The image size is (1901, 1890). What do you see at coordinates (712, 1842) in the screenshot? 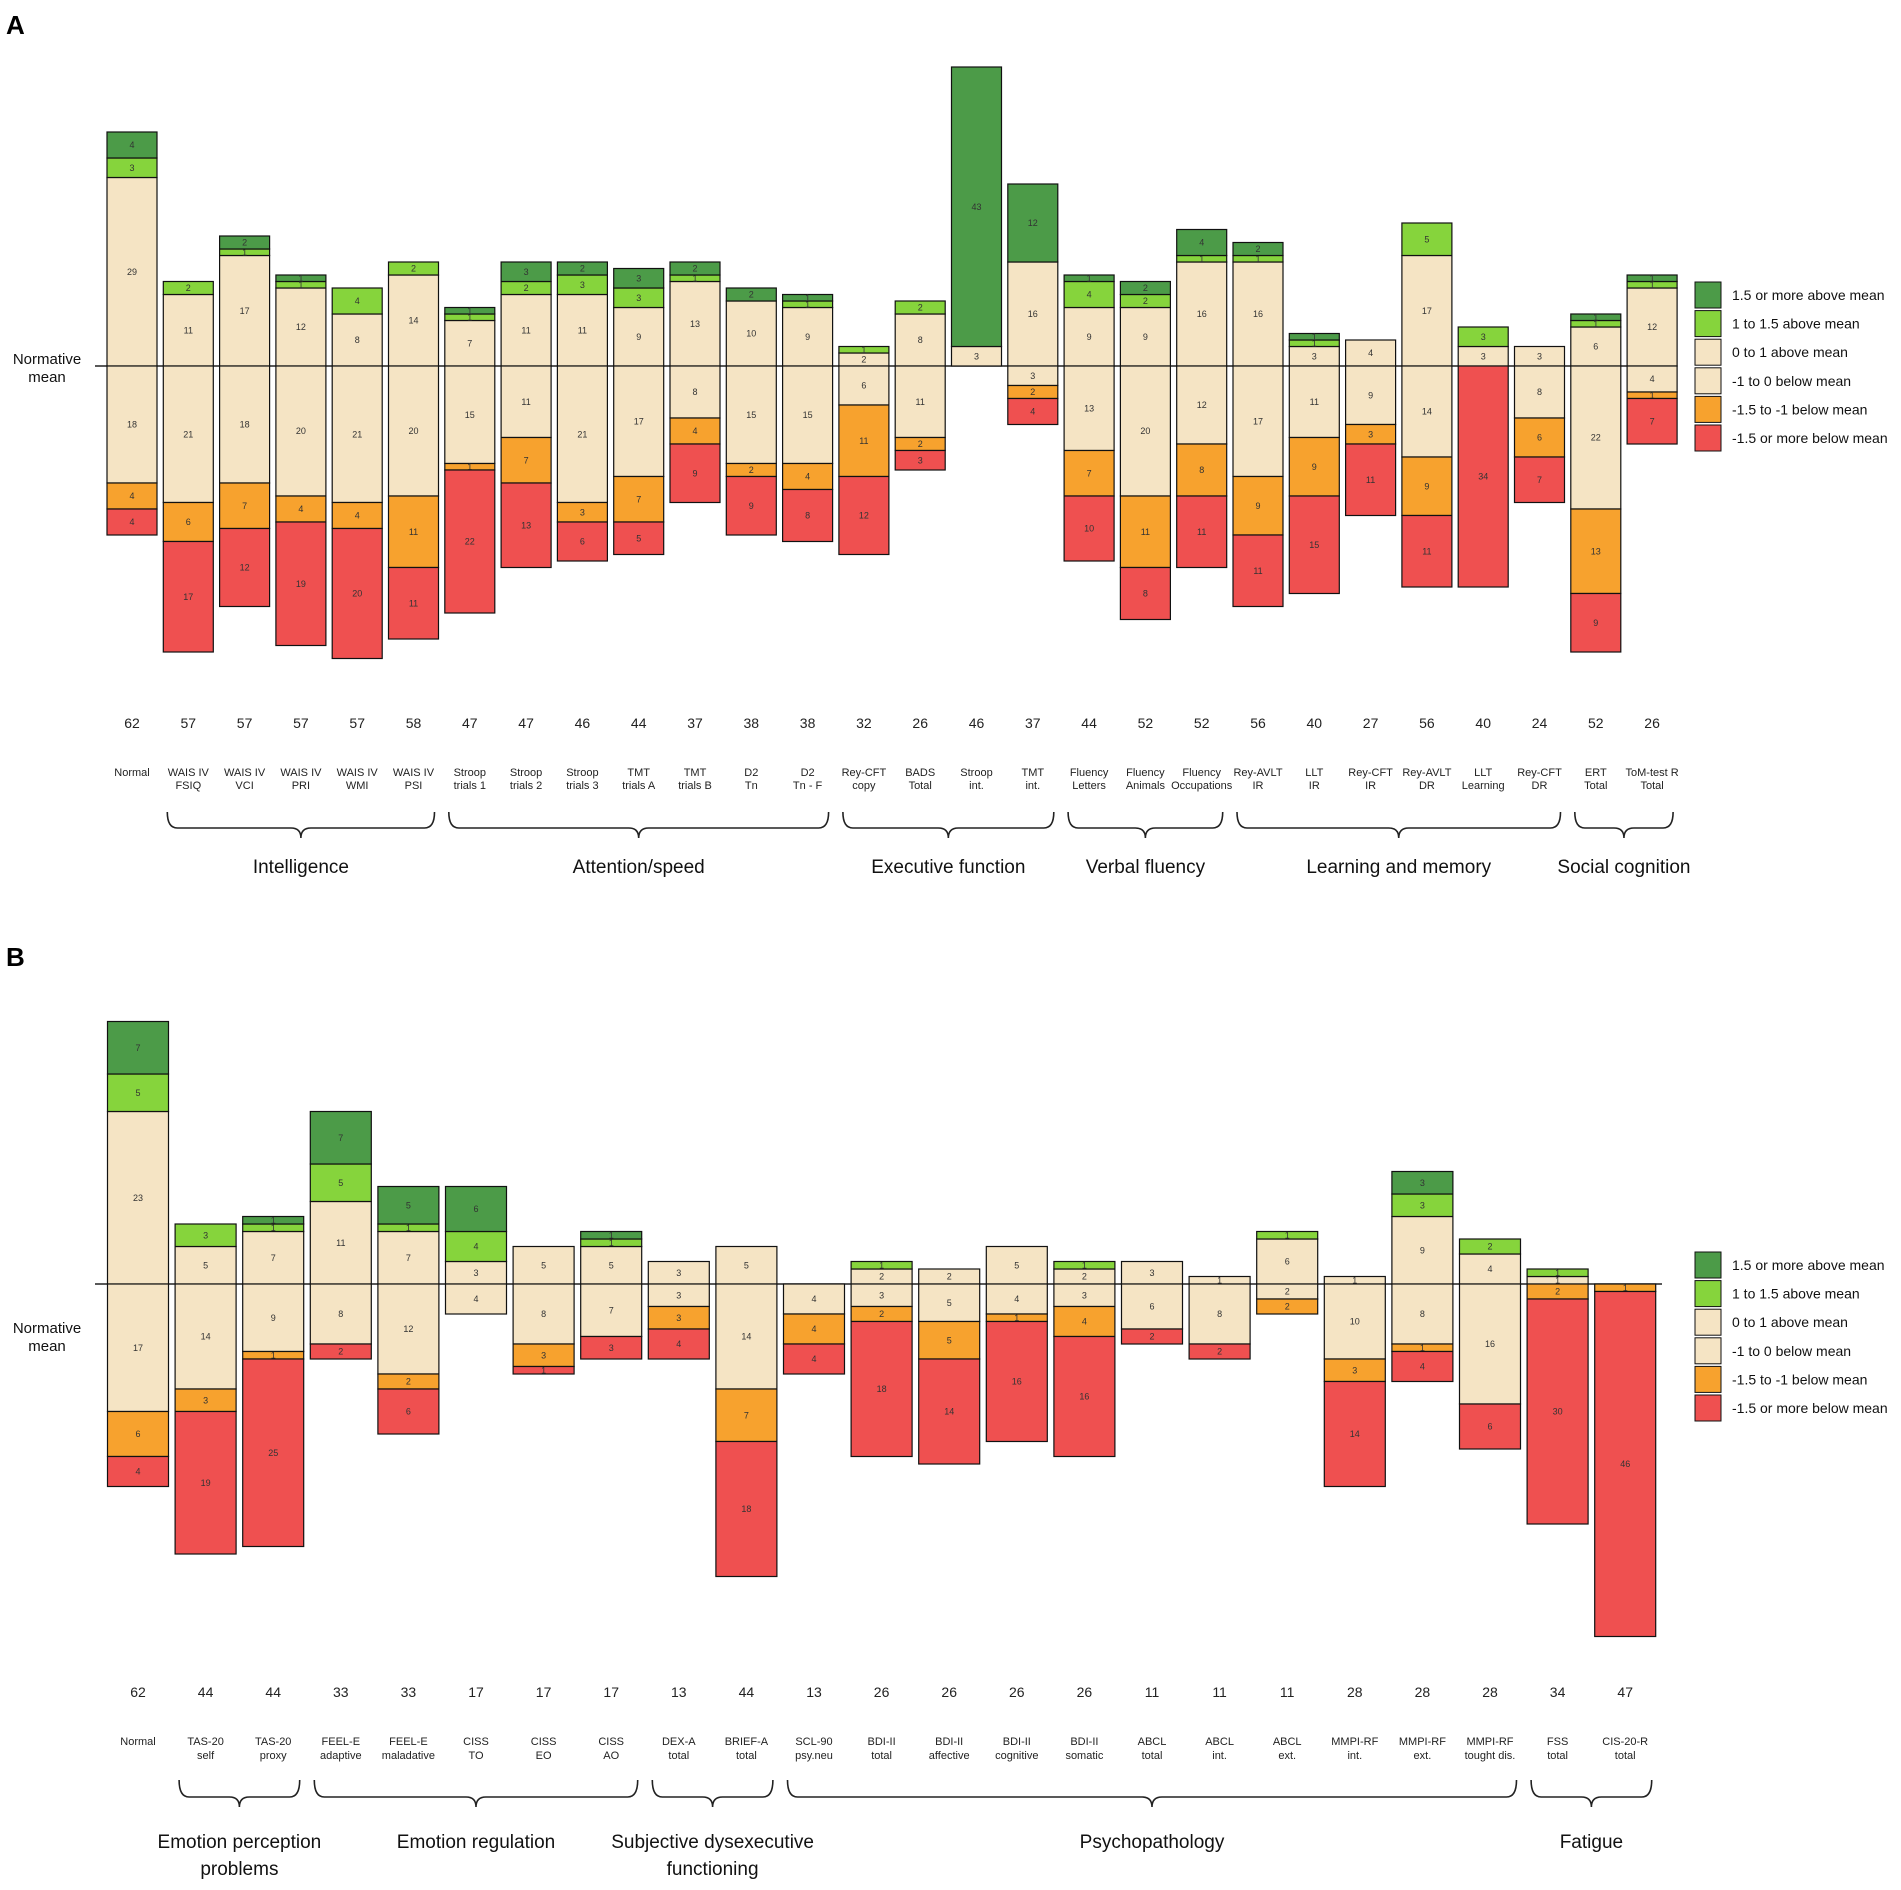
I see `group-label-b-2: Subjective dysexecutive` at bounding box center [712, 1842].